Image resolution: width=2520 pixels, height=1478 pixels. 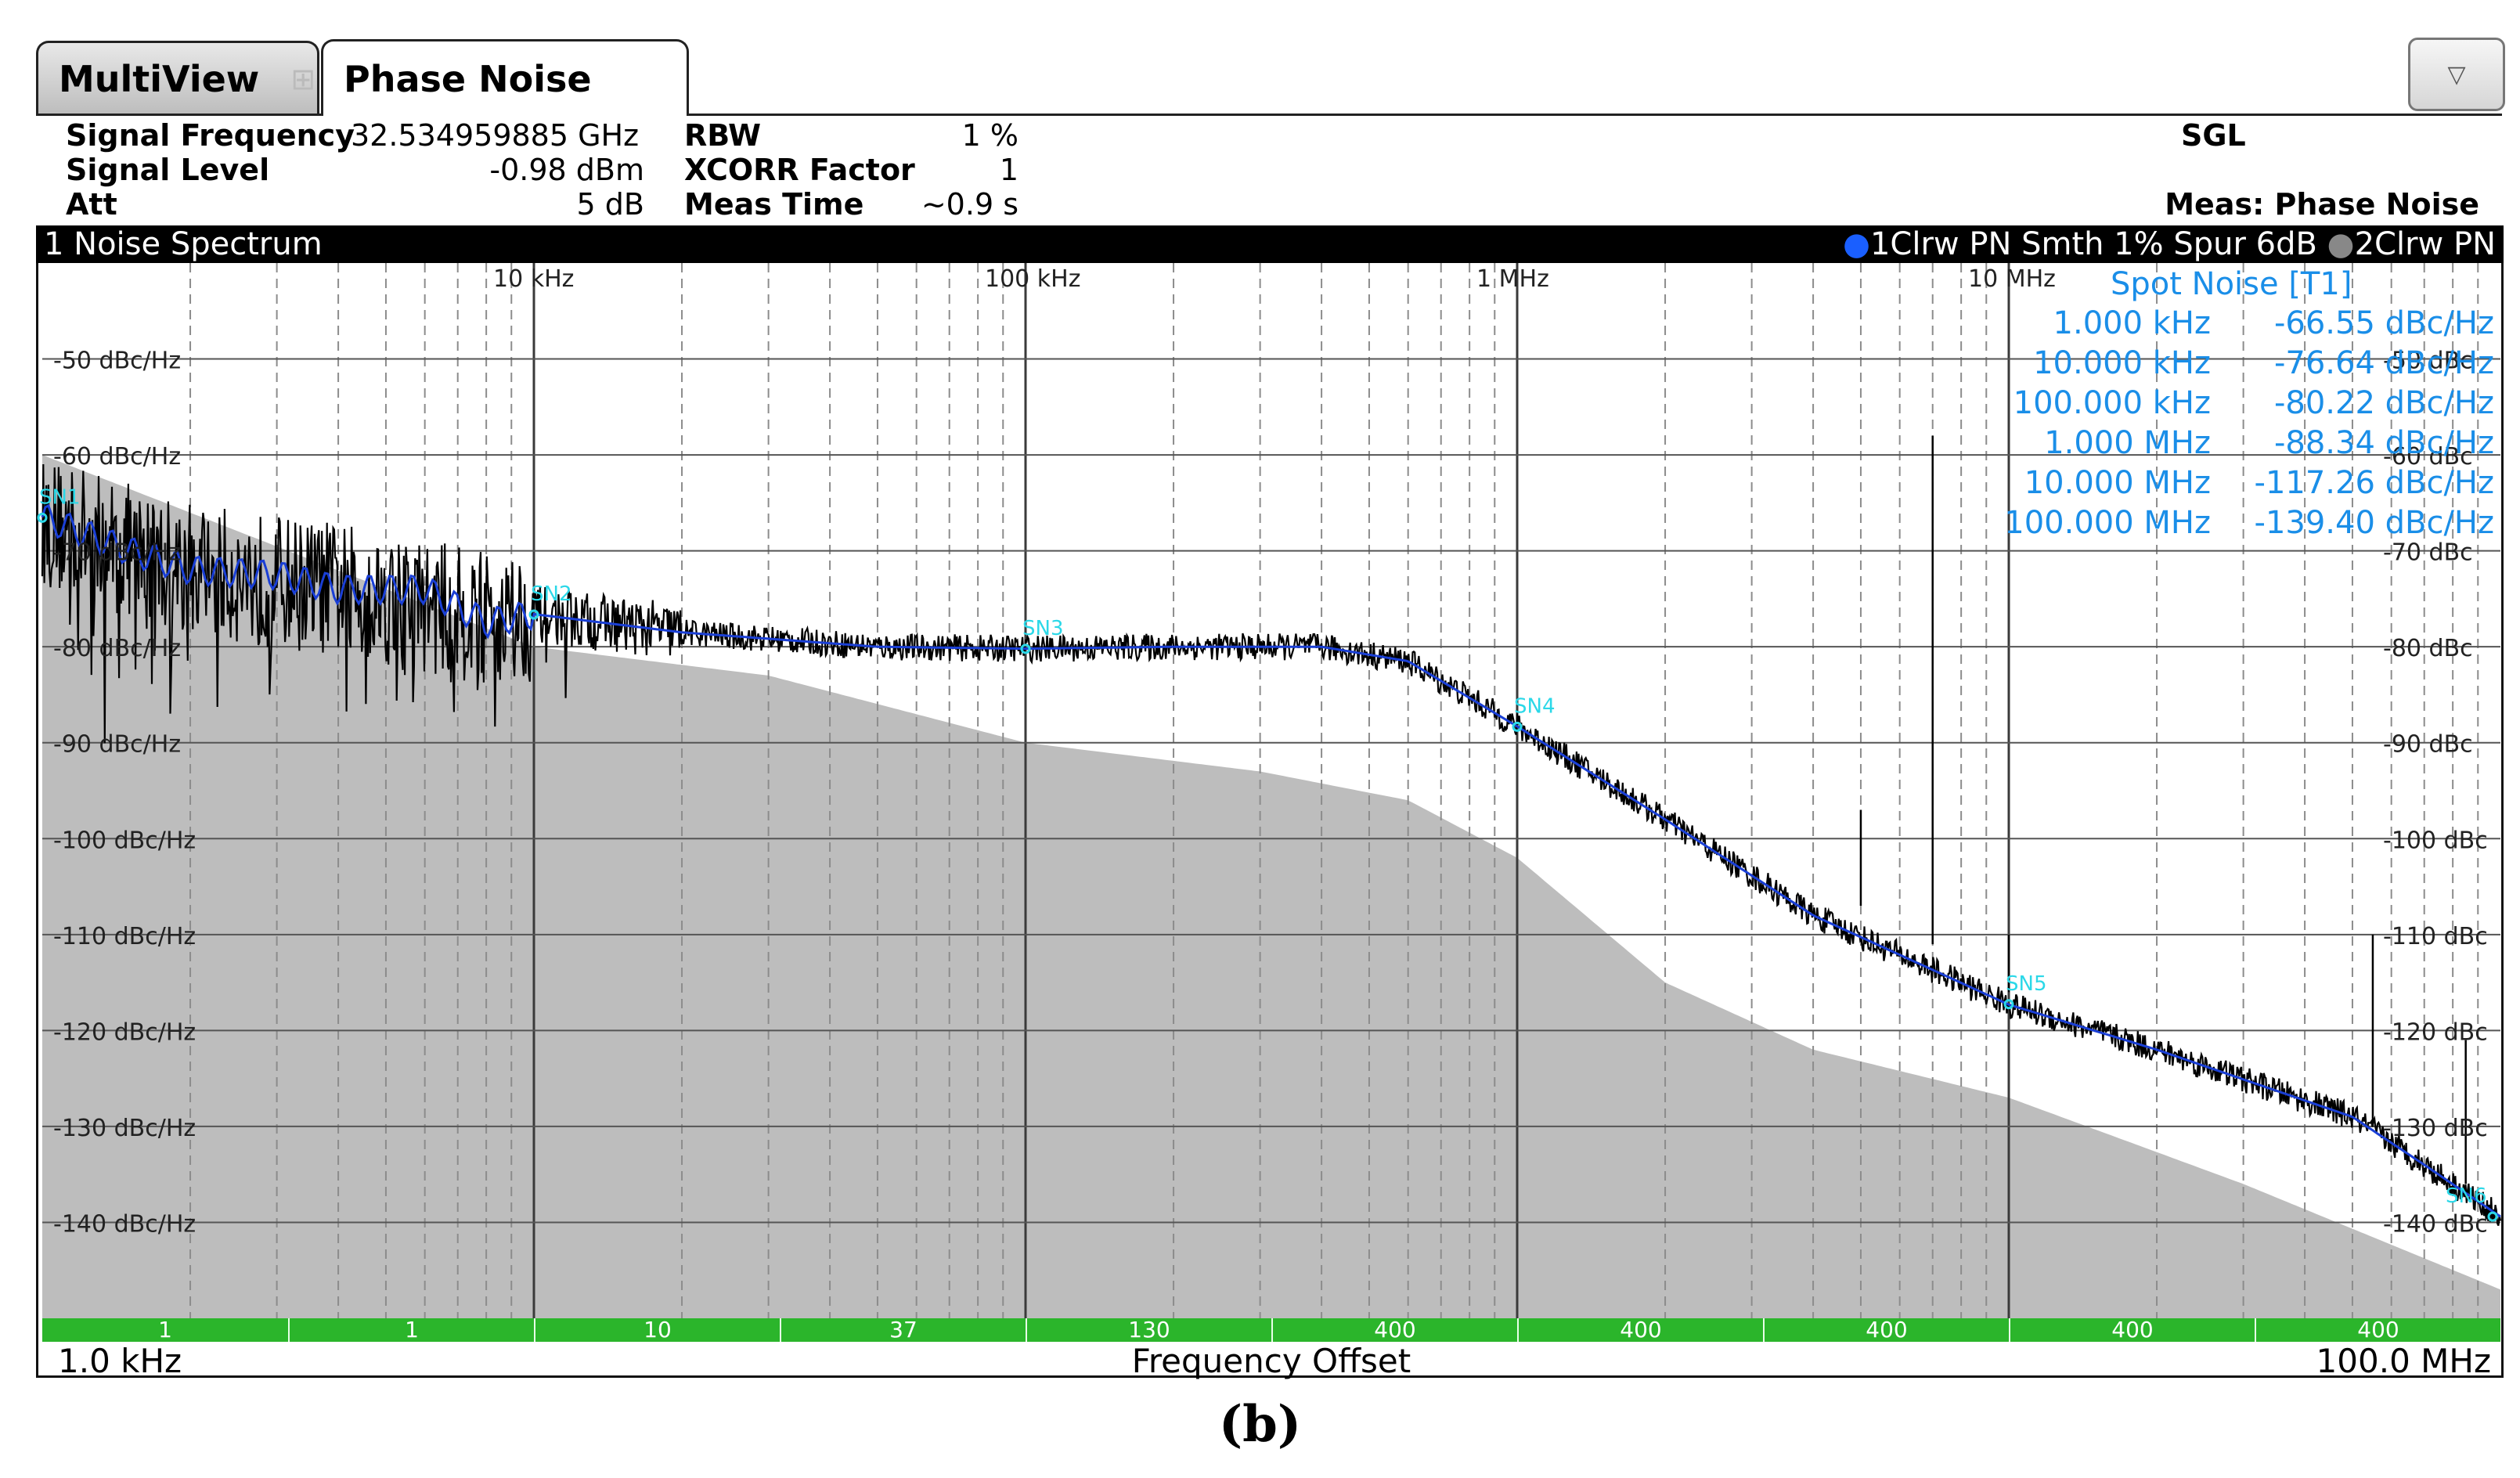 What do you see at coordinates (2093, 244) in the screenshot?
I see `trace1-info: 1Clrw PN Smth 1% Spur 6dB` at bounding box center [2093, 244].